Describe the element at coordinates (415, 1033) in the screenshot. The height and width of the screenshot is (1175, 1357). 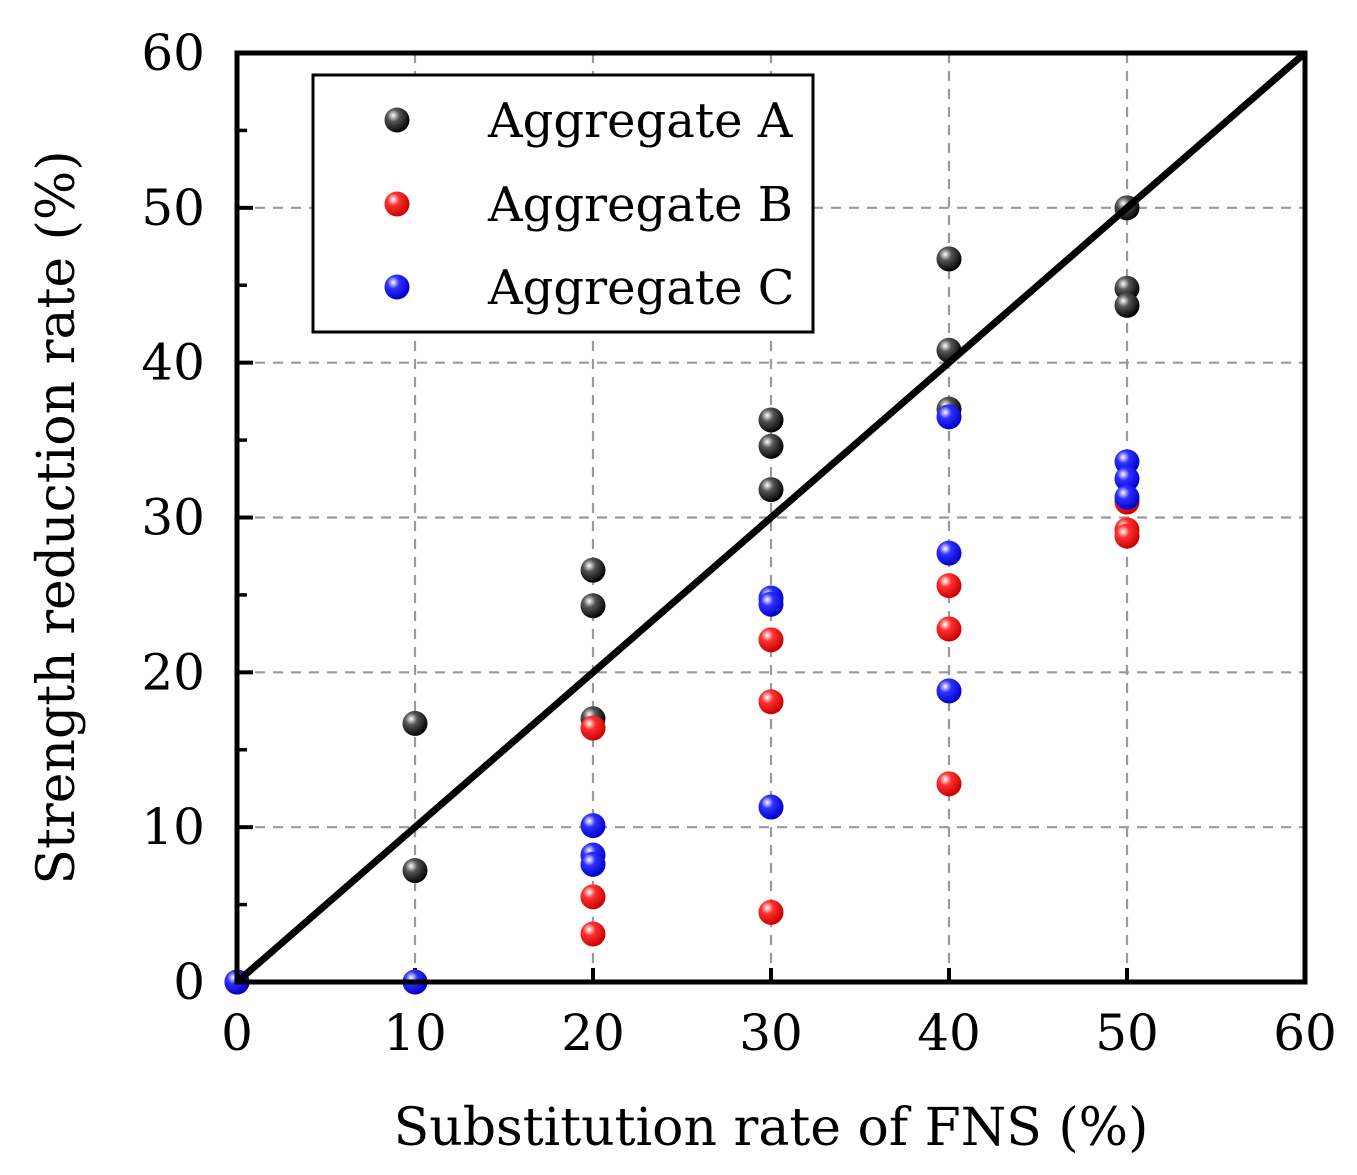
I see `x-tick-label-10: 10` at that location.